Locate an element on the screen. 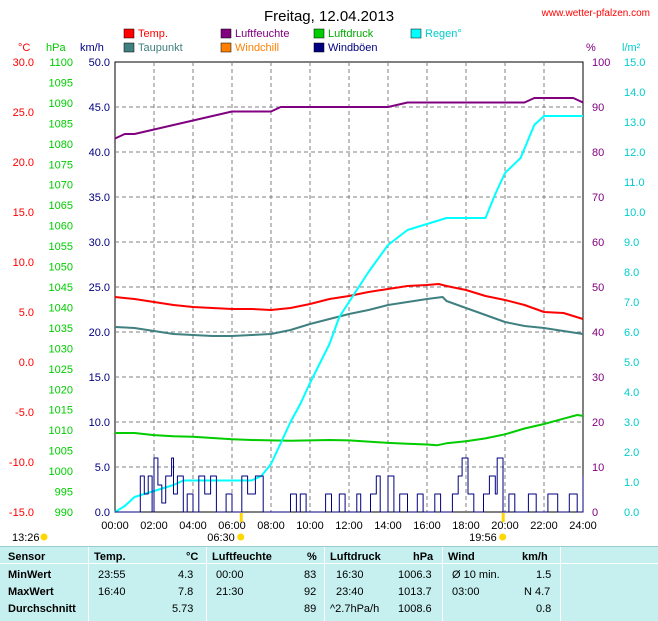 The height and width of the screenshot is (621, 658). x-axis-tick: 12:00 is located at coordinates (349, 526).